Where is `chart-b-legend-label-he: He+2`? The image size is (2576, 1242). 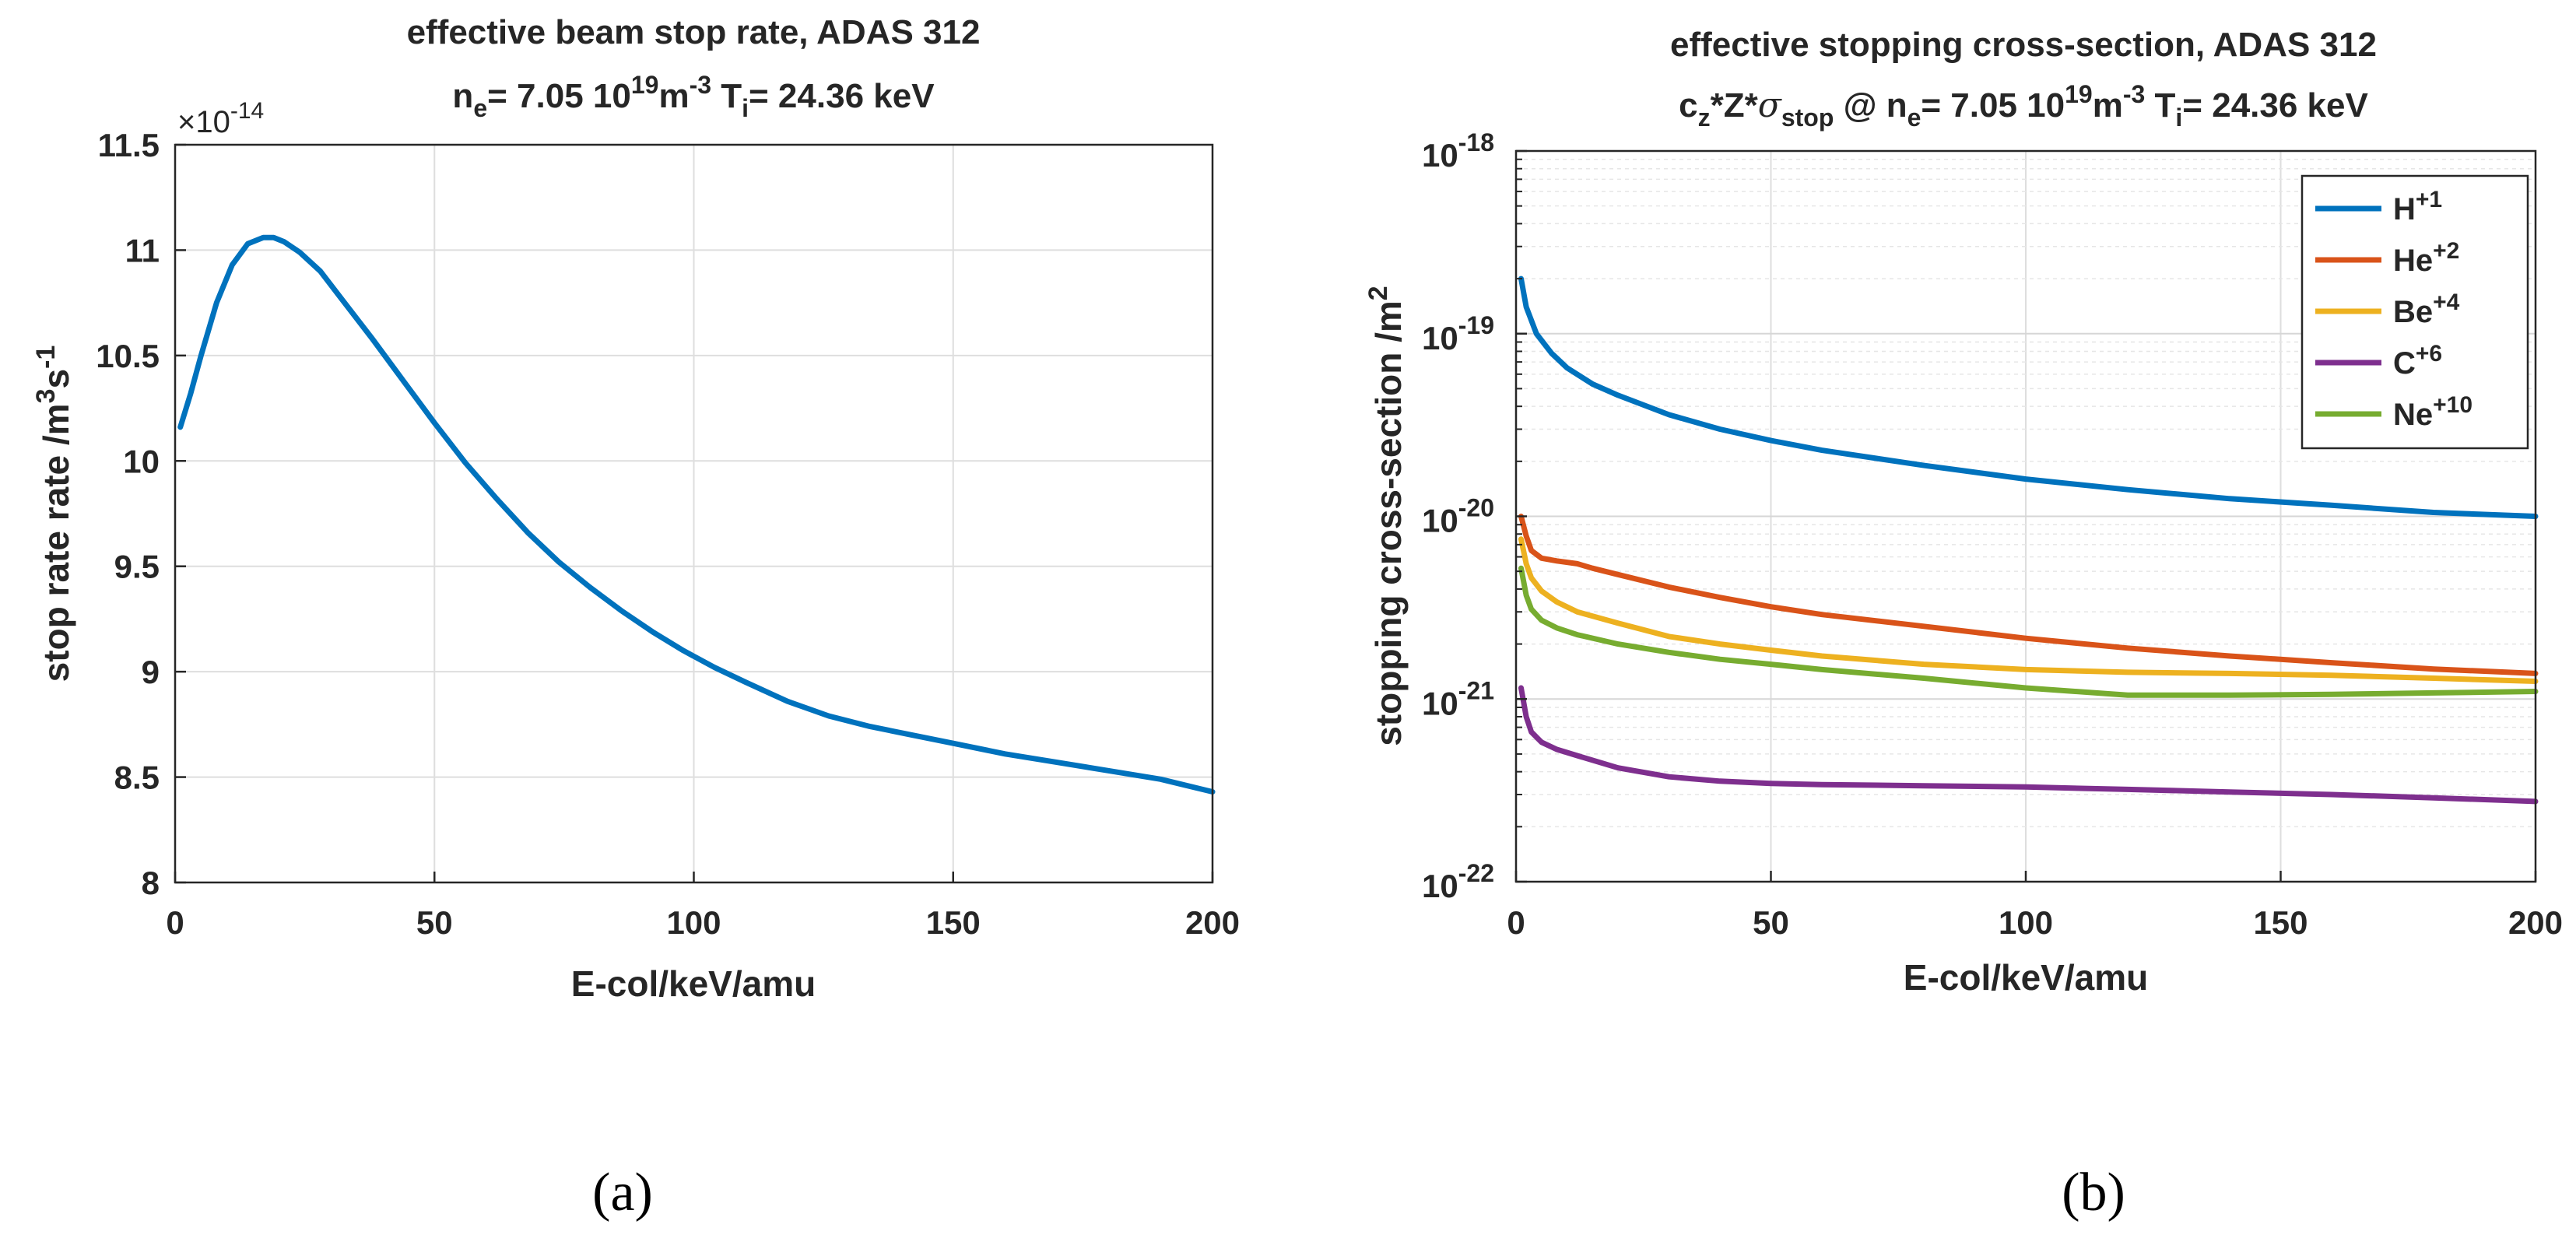 chart-b-legend-label-he: He+2 is located at coordinates (2426, 258).